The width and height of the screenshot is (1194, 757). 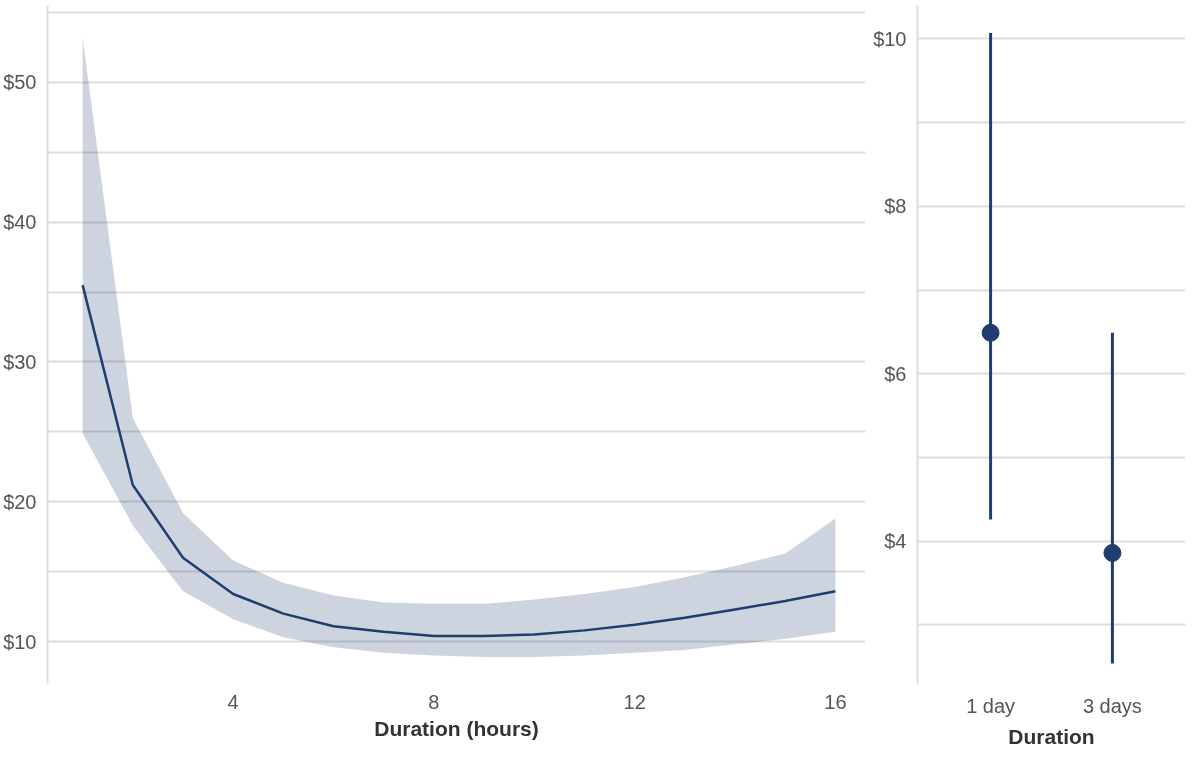 I want to click on x-tick-label: 1 day, so click(x=991, y=705).